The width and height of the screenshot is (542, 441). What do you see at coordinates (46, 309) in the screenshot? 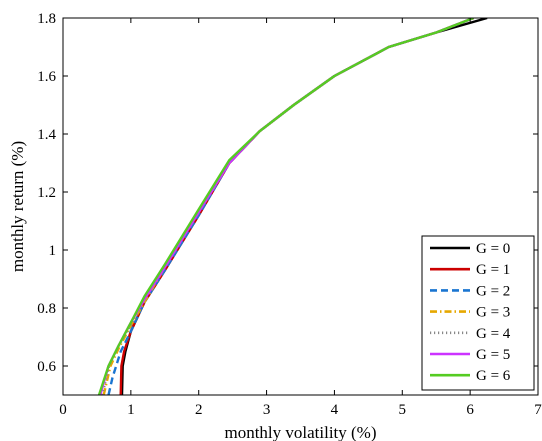
I see `y-tick-label: 0.8` at bounding box center [46, 309].